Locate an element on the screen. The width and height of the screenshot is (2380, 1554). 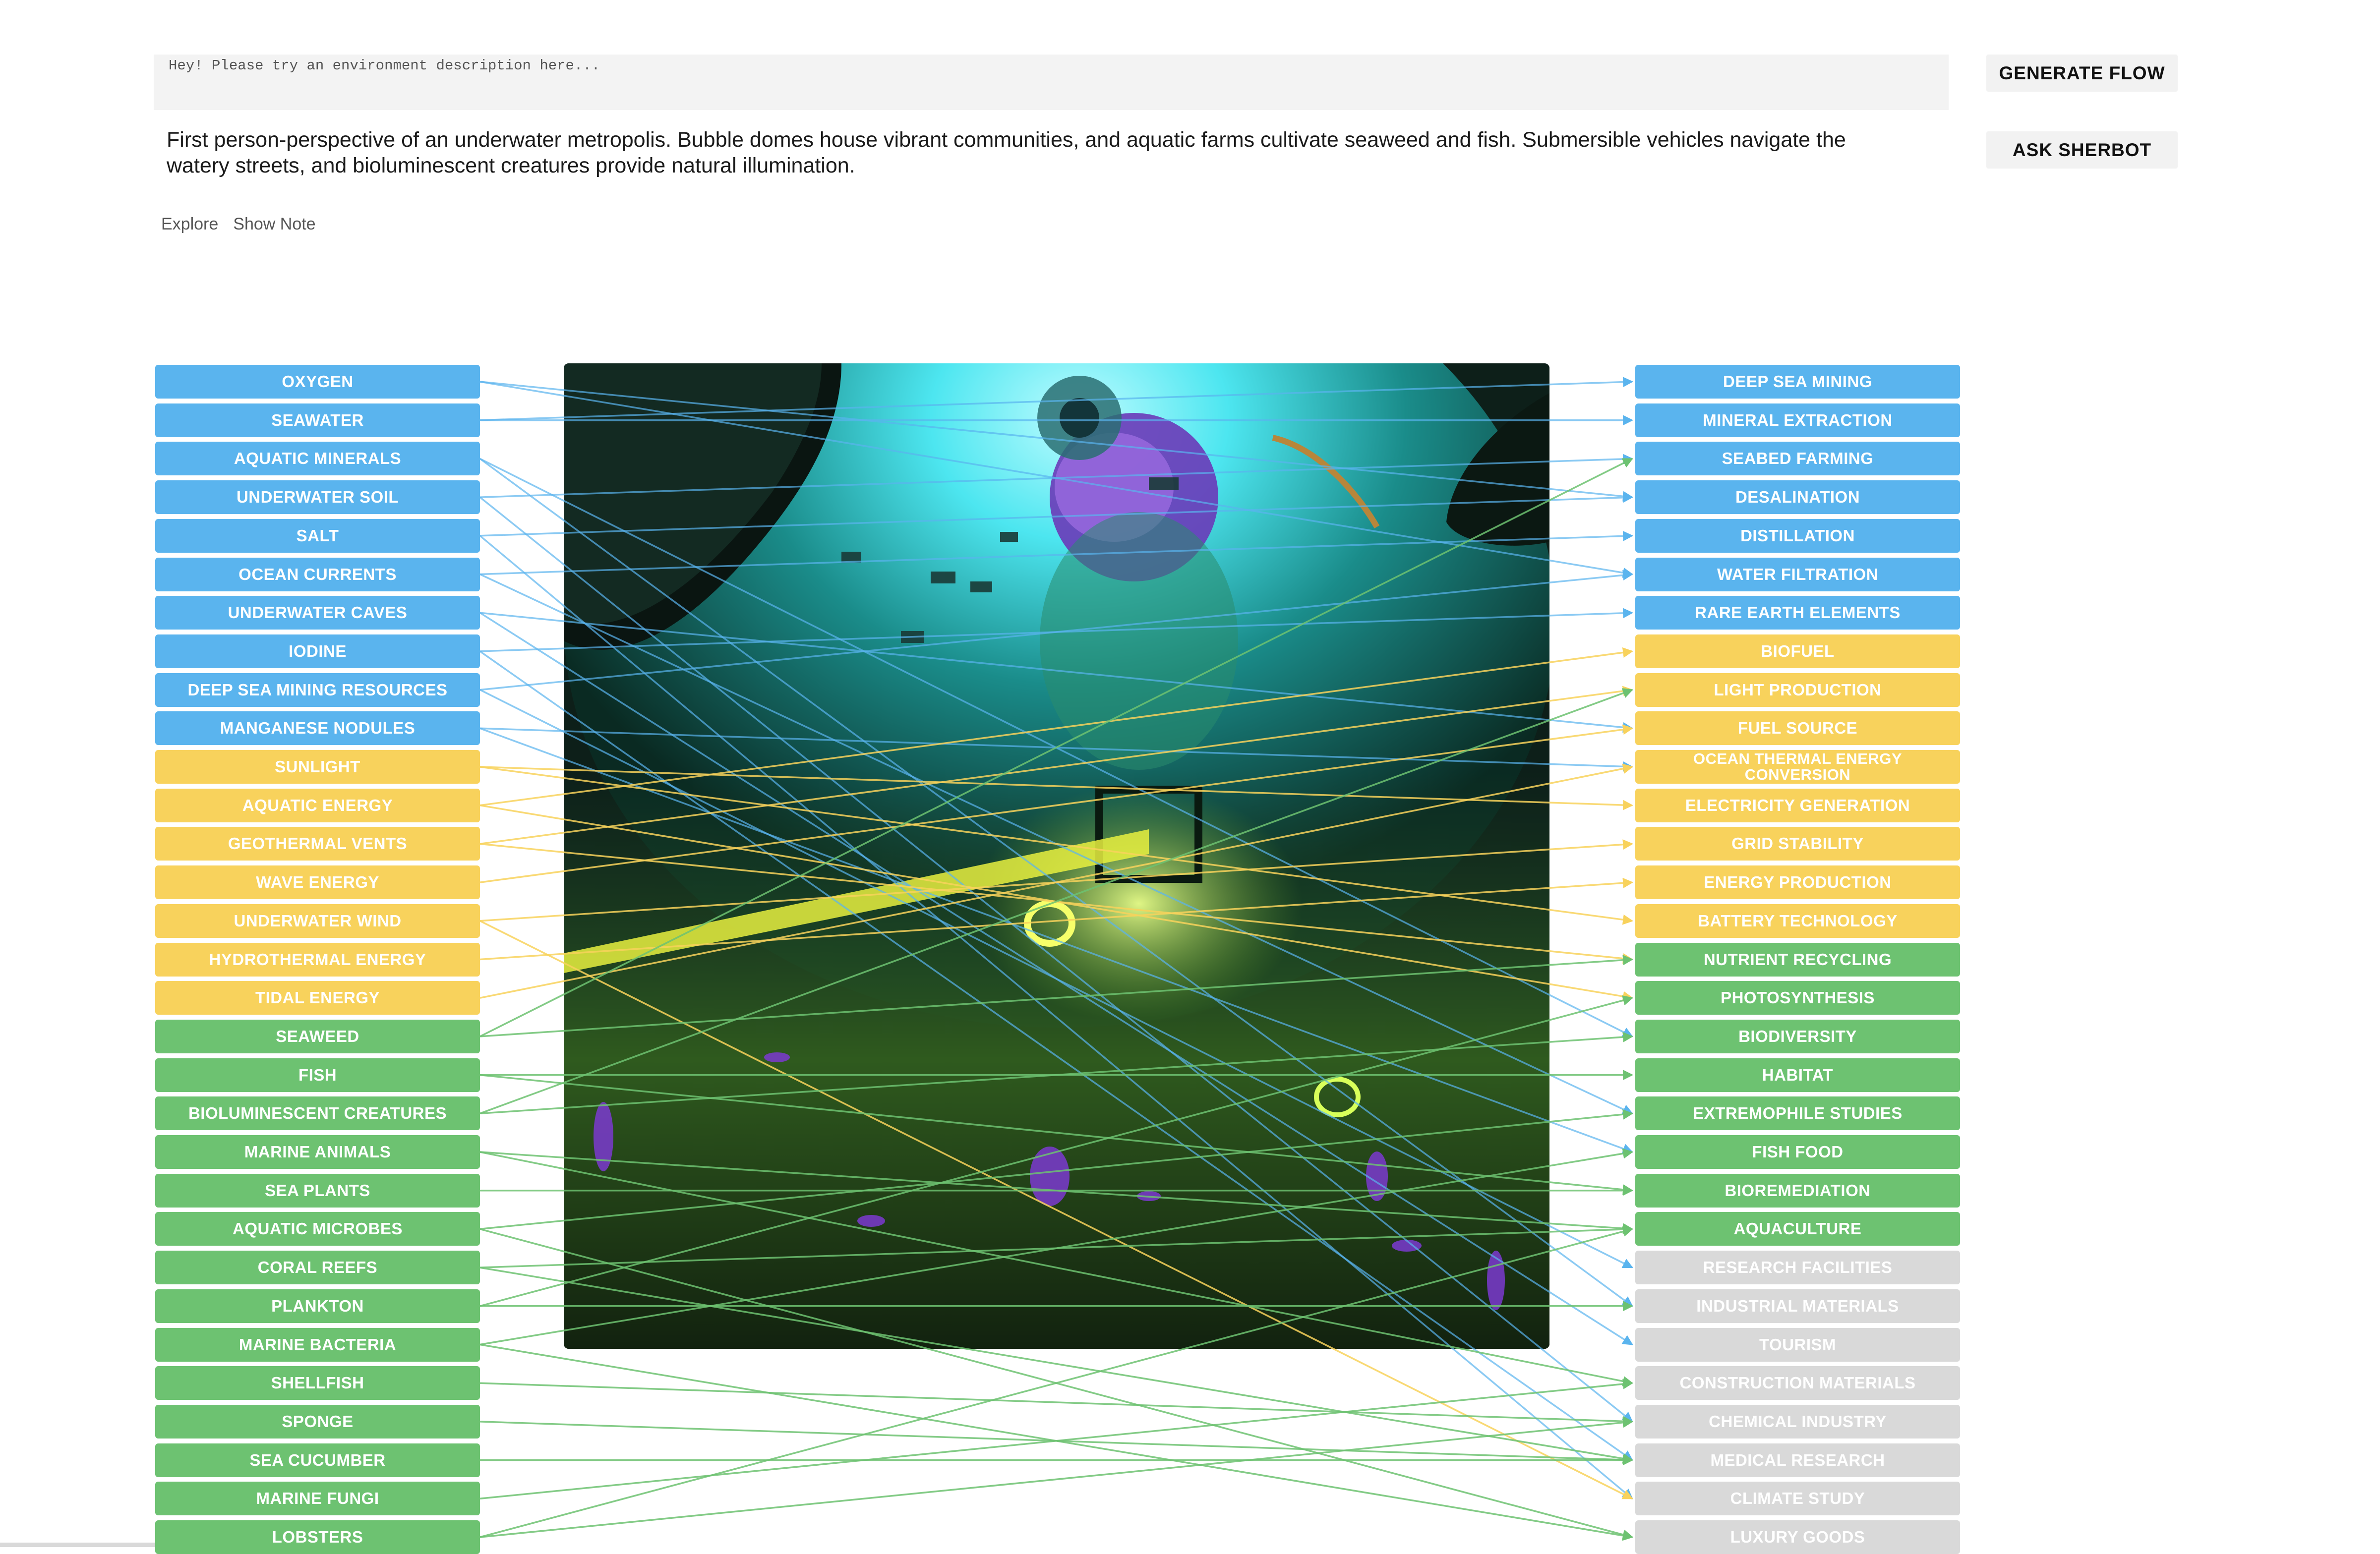
view-tabs: Explore Show Note is located at coordinates (238, 224).